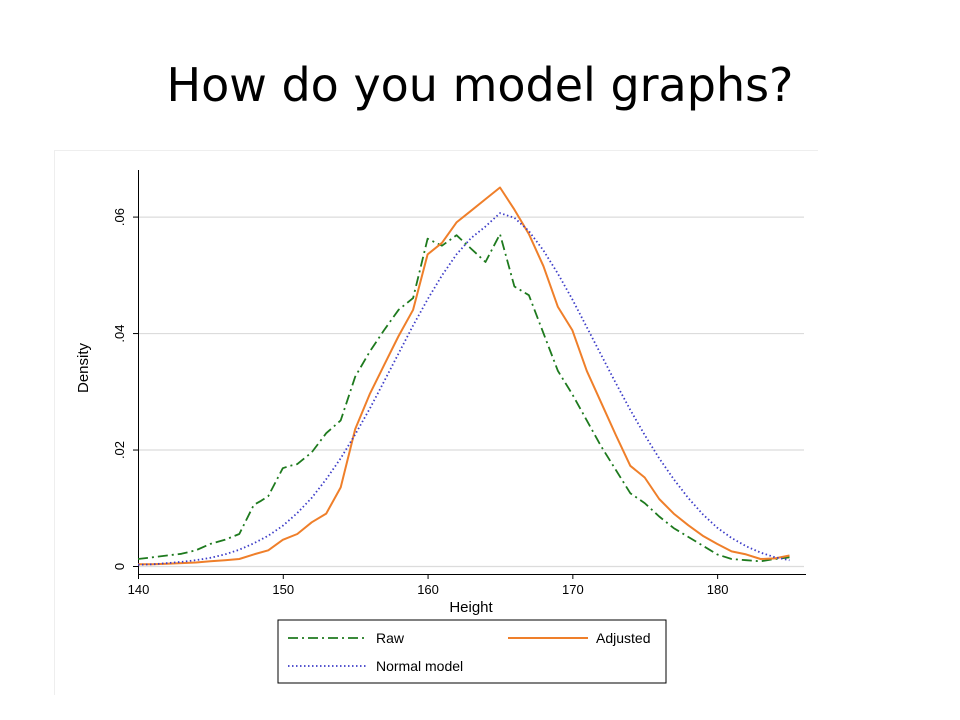  I want to click on legend-label: Normal model, so click(419, 666).